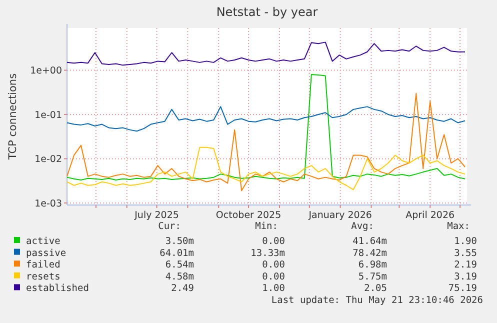 The image size is (497, 323). I want to click on text: 3.55, so click(465, 253).